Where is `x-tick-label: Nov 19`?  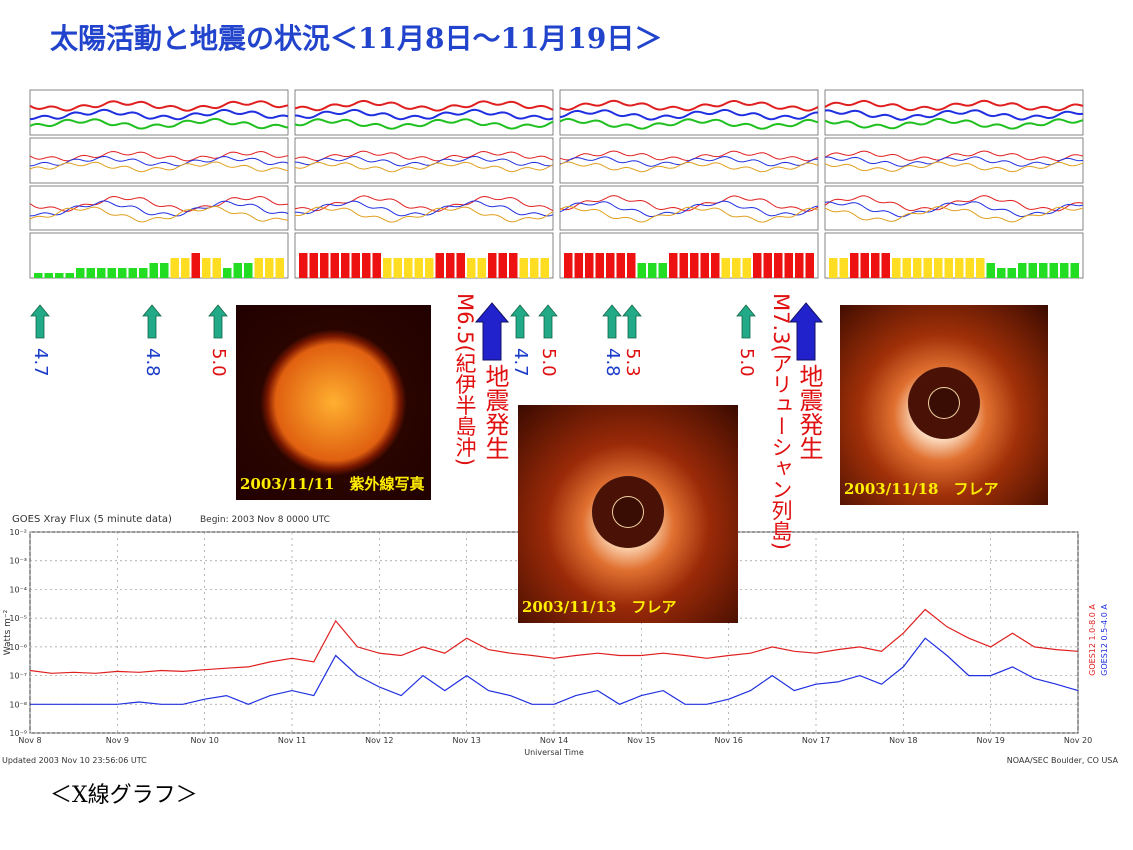
x-tick-label: Nov 19 is located at coordinates (990, 740).